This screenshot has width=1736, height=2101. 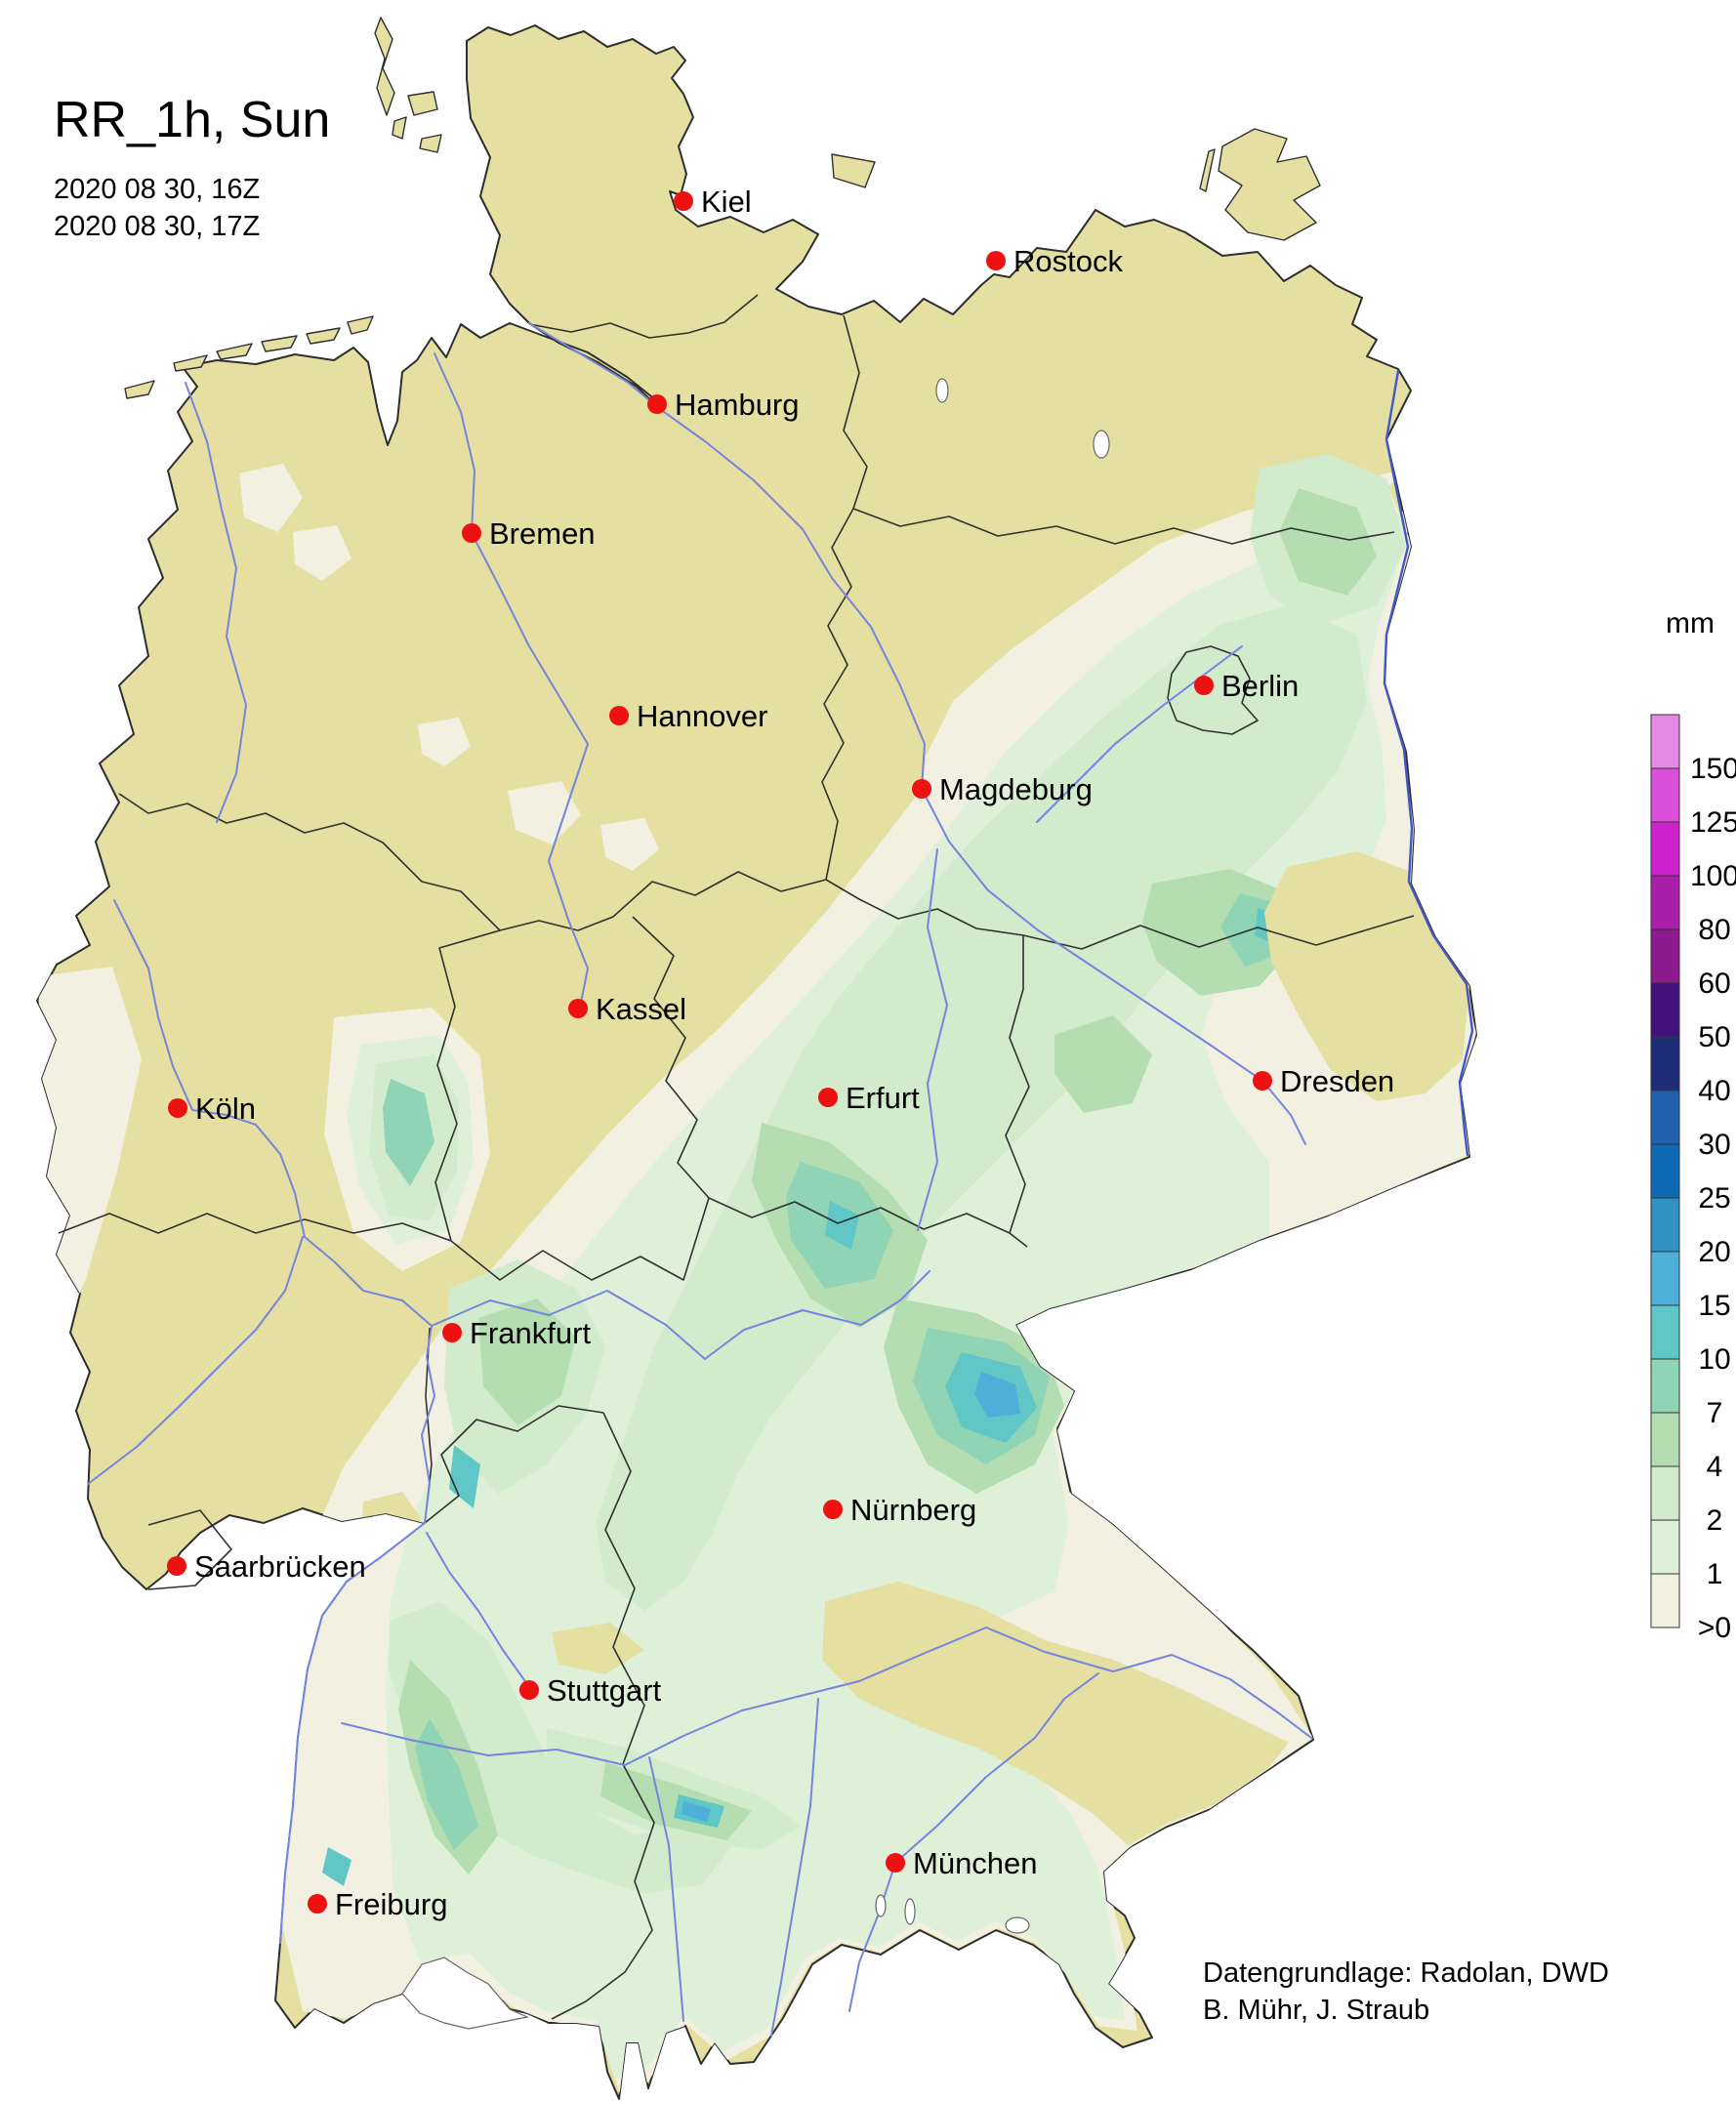 What do you see at coordinates (1715, 1467) in the screenshot?
I see `legend-tick: 4` at bounding box center [1715, 1467].